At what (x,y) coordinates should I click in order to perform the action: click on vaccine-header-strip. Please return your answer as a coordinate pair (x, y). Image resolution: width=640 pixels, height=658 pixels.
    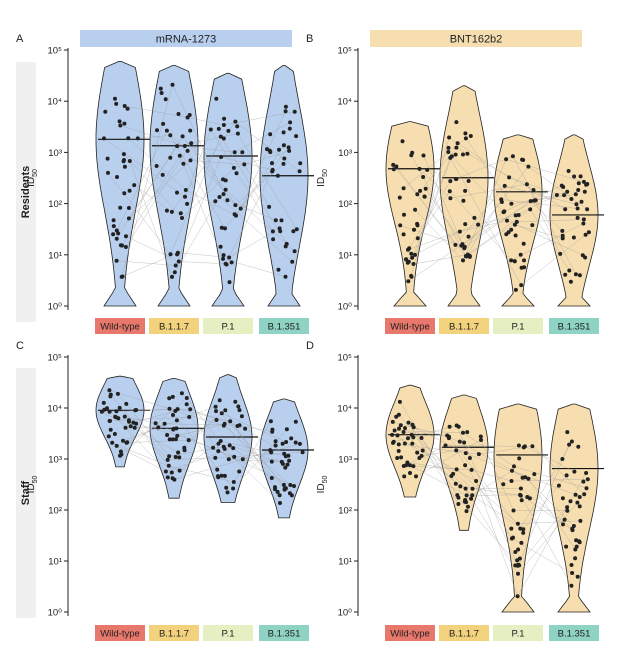
    Looking at the image, I should click on (186, 38).